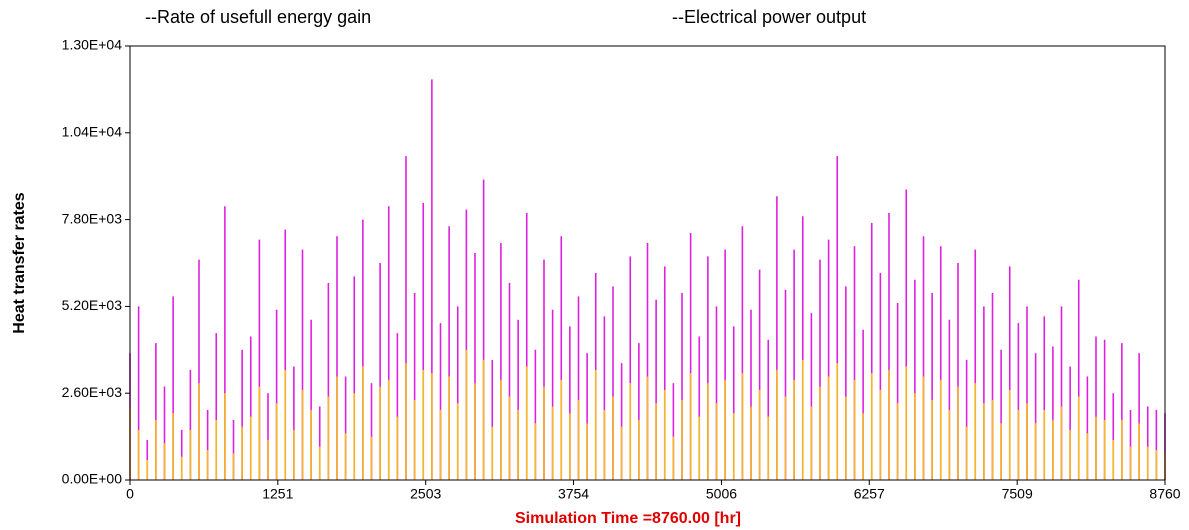  What do you see at coordinates (1164, 494) in the screenshot?
I see `x-tick-label: 8760` at bounding box center [1164, 494].